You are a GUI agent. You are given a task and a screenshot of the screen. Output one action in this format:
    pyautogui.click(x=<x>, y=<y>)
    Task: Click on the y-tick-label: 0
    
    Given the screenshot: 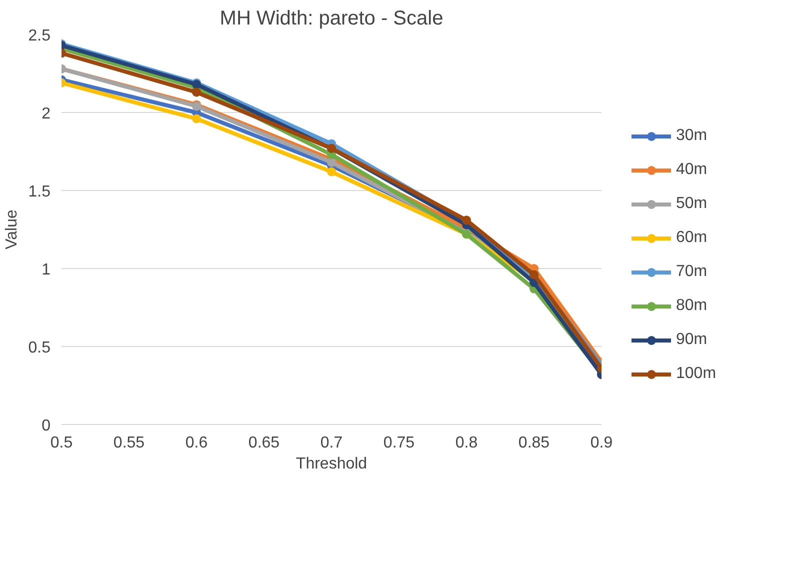 What is the action you would take?
    pyautogui.click(x=46, y=426)
    